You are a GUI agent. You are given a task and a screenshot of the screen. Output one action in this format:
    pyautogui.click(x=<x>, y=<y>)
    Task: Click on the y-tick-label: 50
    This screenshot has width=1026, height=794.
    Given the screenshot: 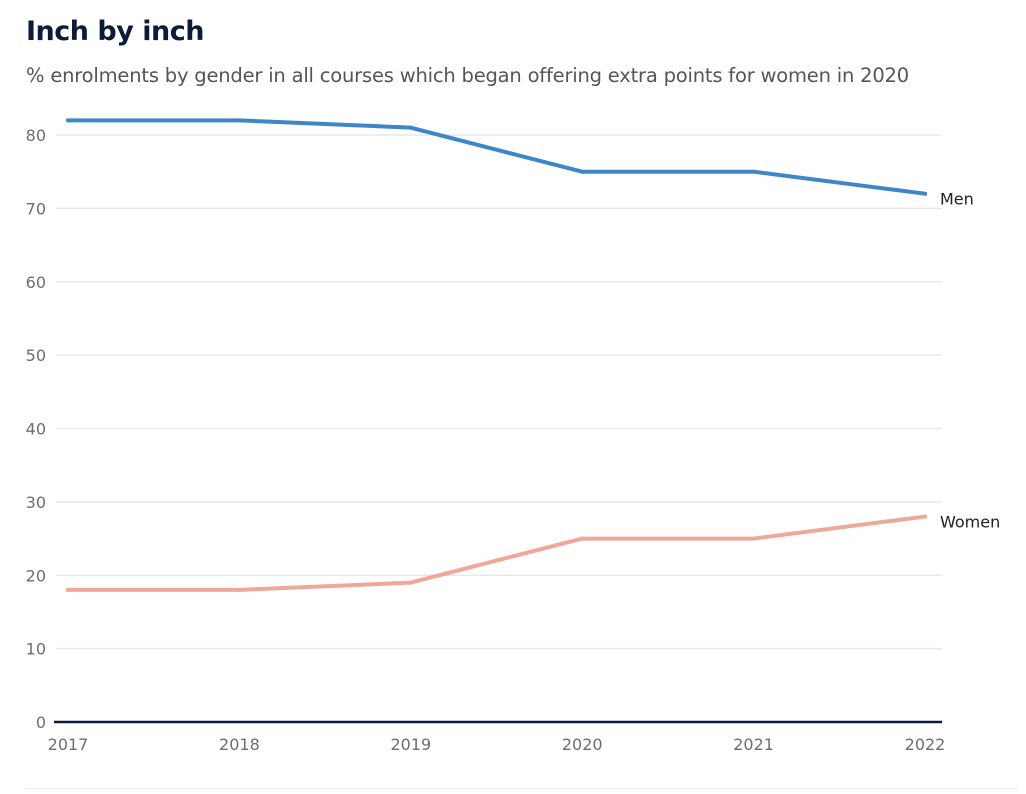 What is the action you would take?
    pyautogui.click(x=36, y=355)
    